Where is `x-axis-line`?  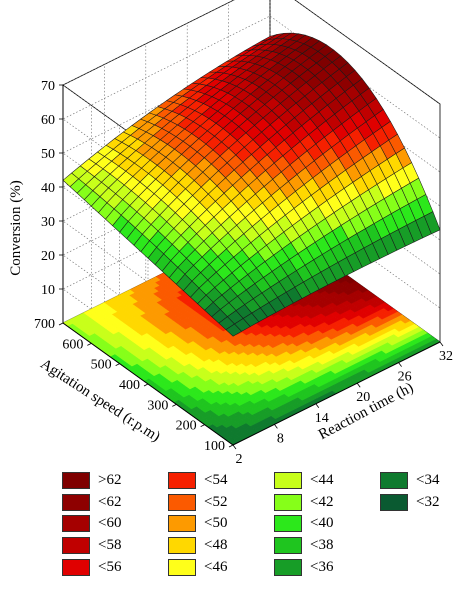
x-axis-line is located at coordinates (336, 393).